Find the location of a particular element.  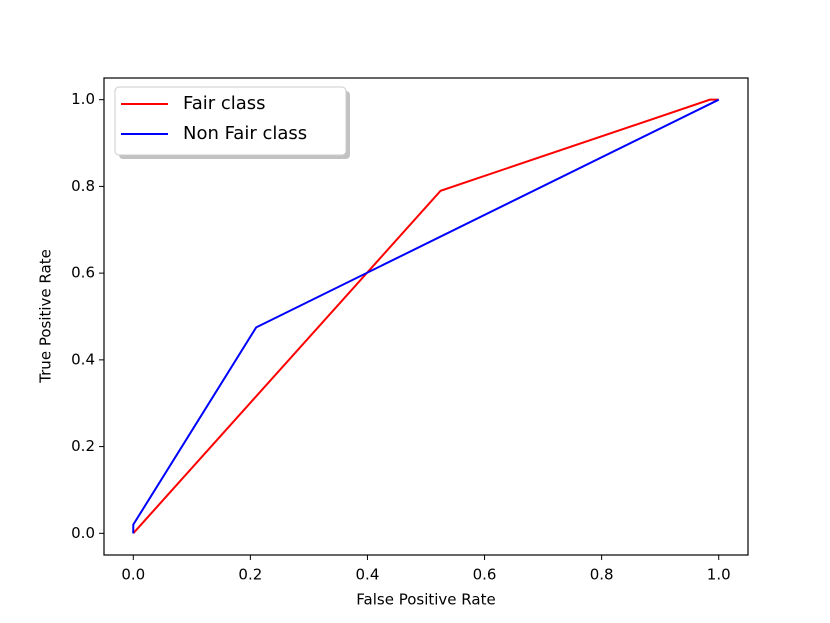

x-axis-label: False Positive Rate is located at coordinates (425, 600).